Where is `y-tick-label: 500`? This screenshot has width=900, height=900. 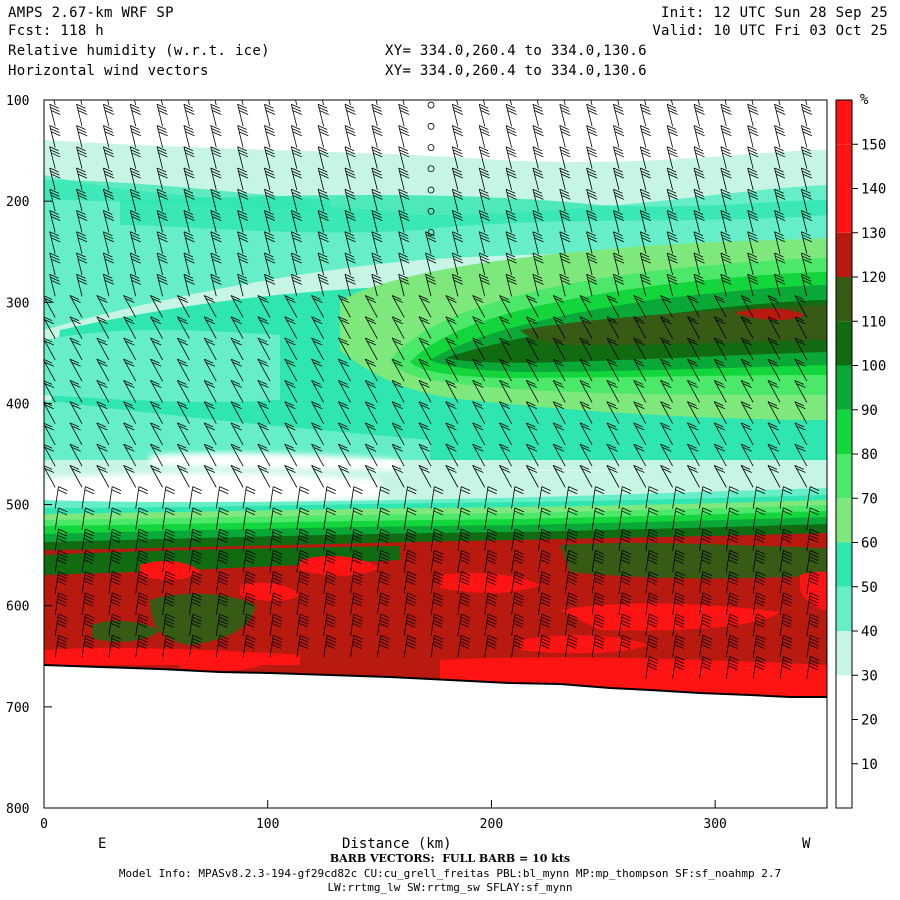
y-tick-label: 500 is located at coordinates (17, 506).